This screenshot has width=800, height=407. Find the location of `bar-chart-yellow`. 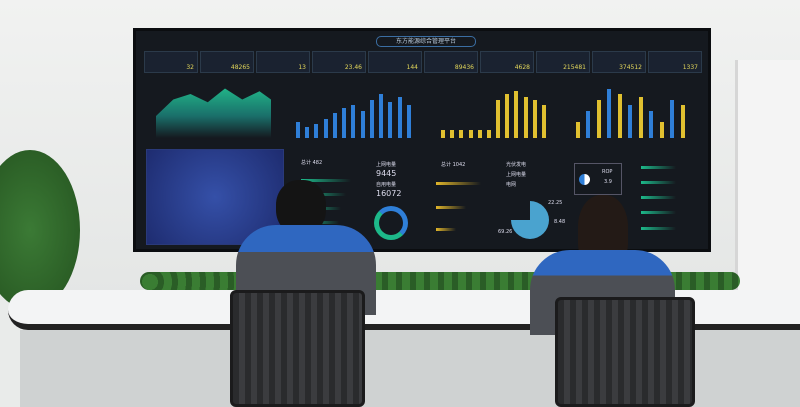

bar-chart-yellow is located at coordinates (496, 110).